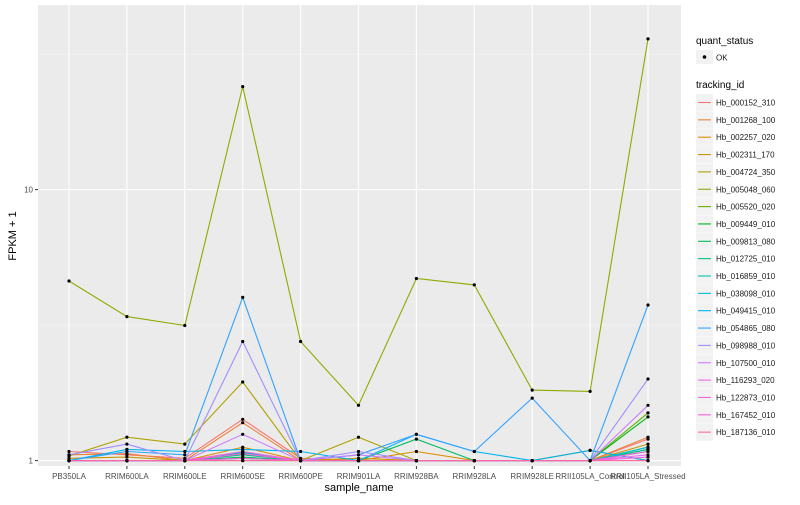 Image resolution: width=800 pixels, height=505 pixels. I want to click on legend-label-hb_002257_020: Hb_002257_020, so click(746, 137).